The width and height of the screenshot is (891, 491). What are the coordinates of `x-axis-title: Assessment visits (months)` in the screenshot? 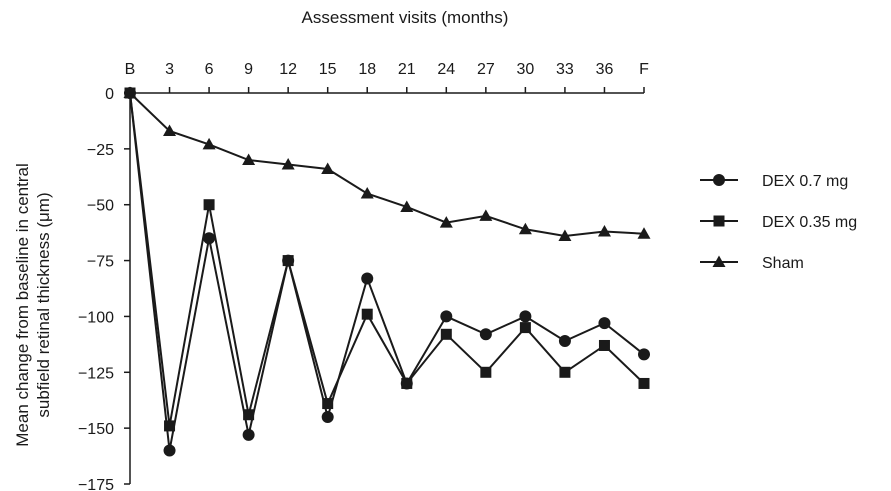 It's located at (405, 17).